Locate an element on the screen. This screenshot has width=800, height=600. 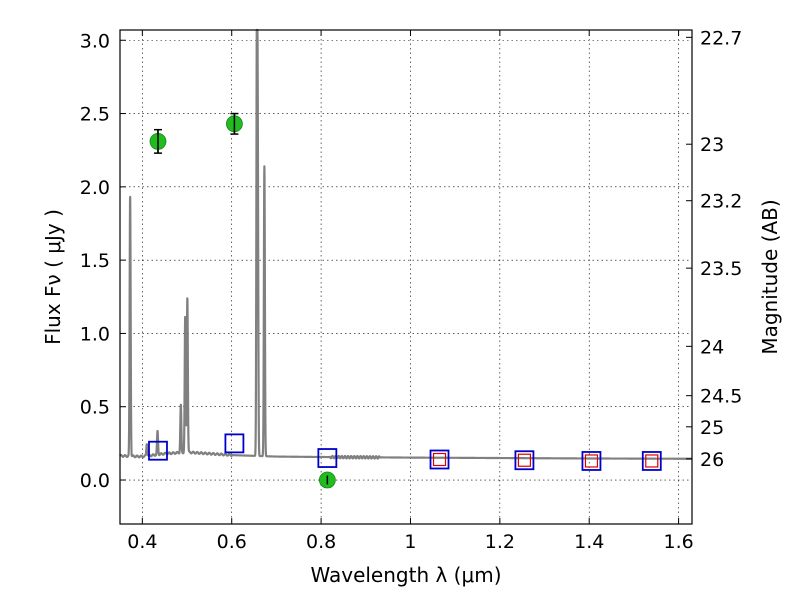
x-tick-label: 1 is located at coordinates (410, 542).